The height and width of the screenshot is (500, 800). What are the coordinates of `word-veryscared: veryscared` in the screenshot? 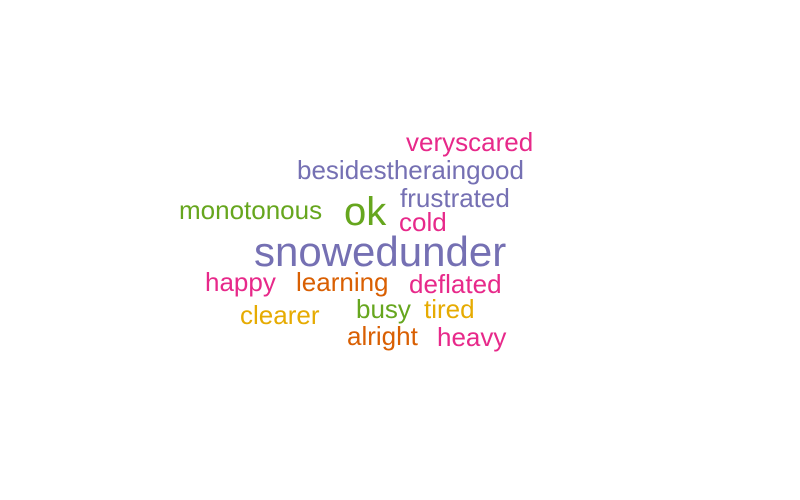 It's located at (470, 142).